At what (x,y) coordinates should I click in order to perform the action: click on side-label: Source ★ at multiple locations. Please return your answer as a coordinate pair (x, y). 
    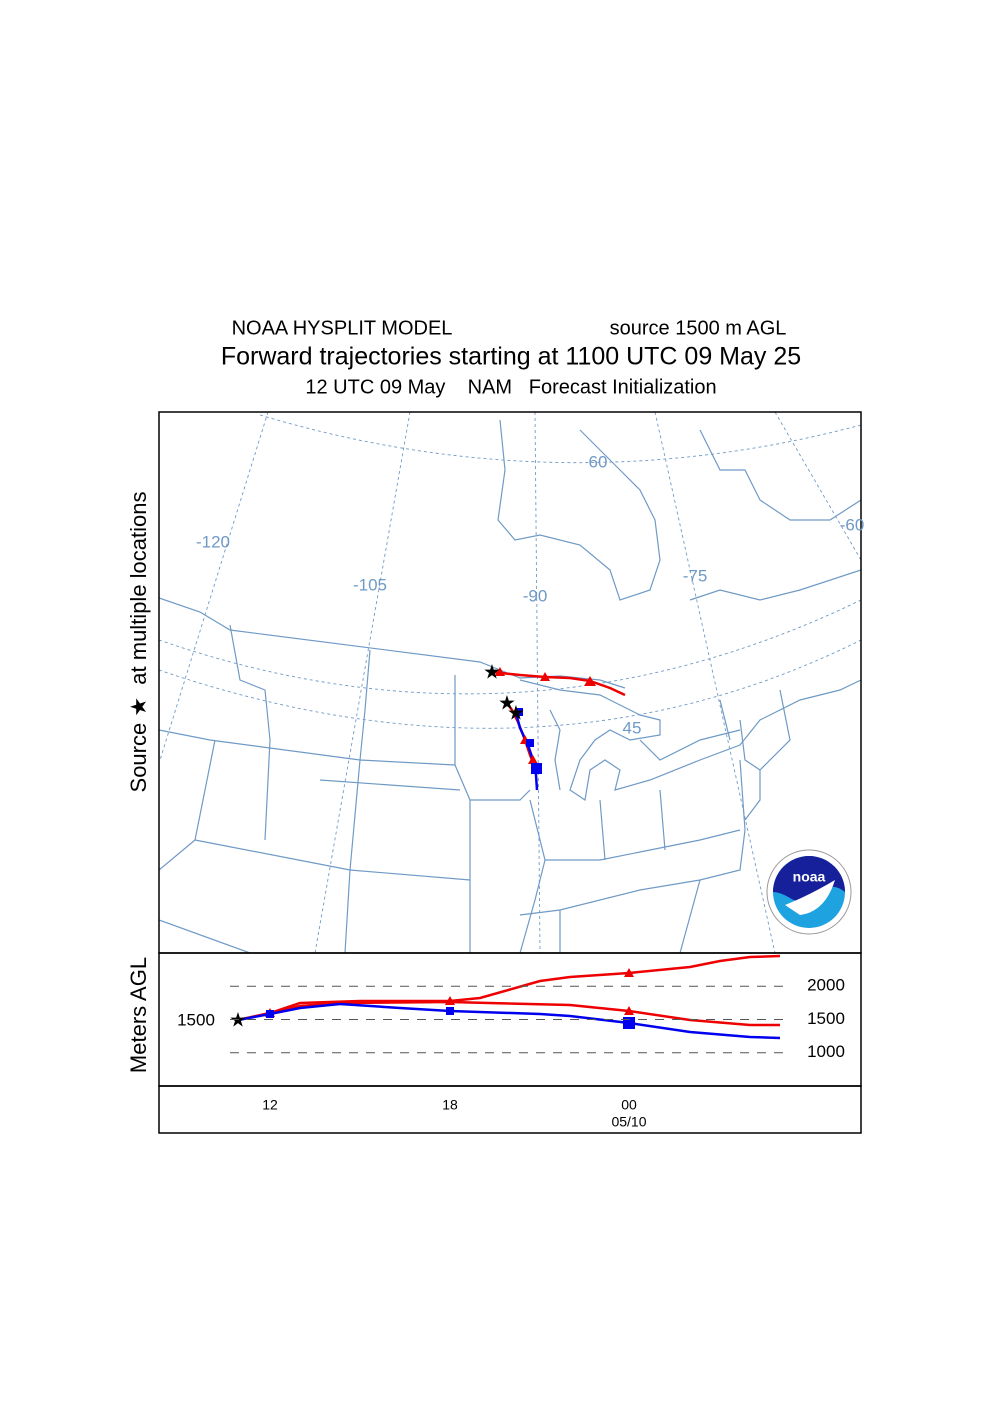
    Looking at the image, I should click on (138, 642).